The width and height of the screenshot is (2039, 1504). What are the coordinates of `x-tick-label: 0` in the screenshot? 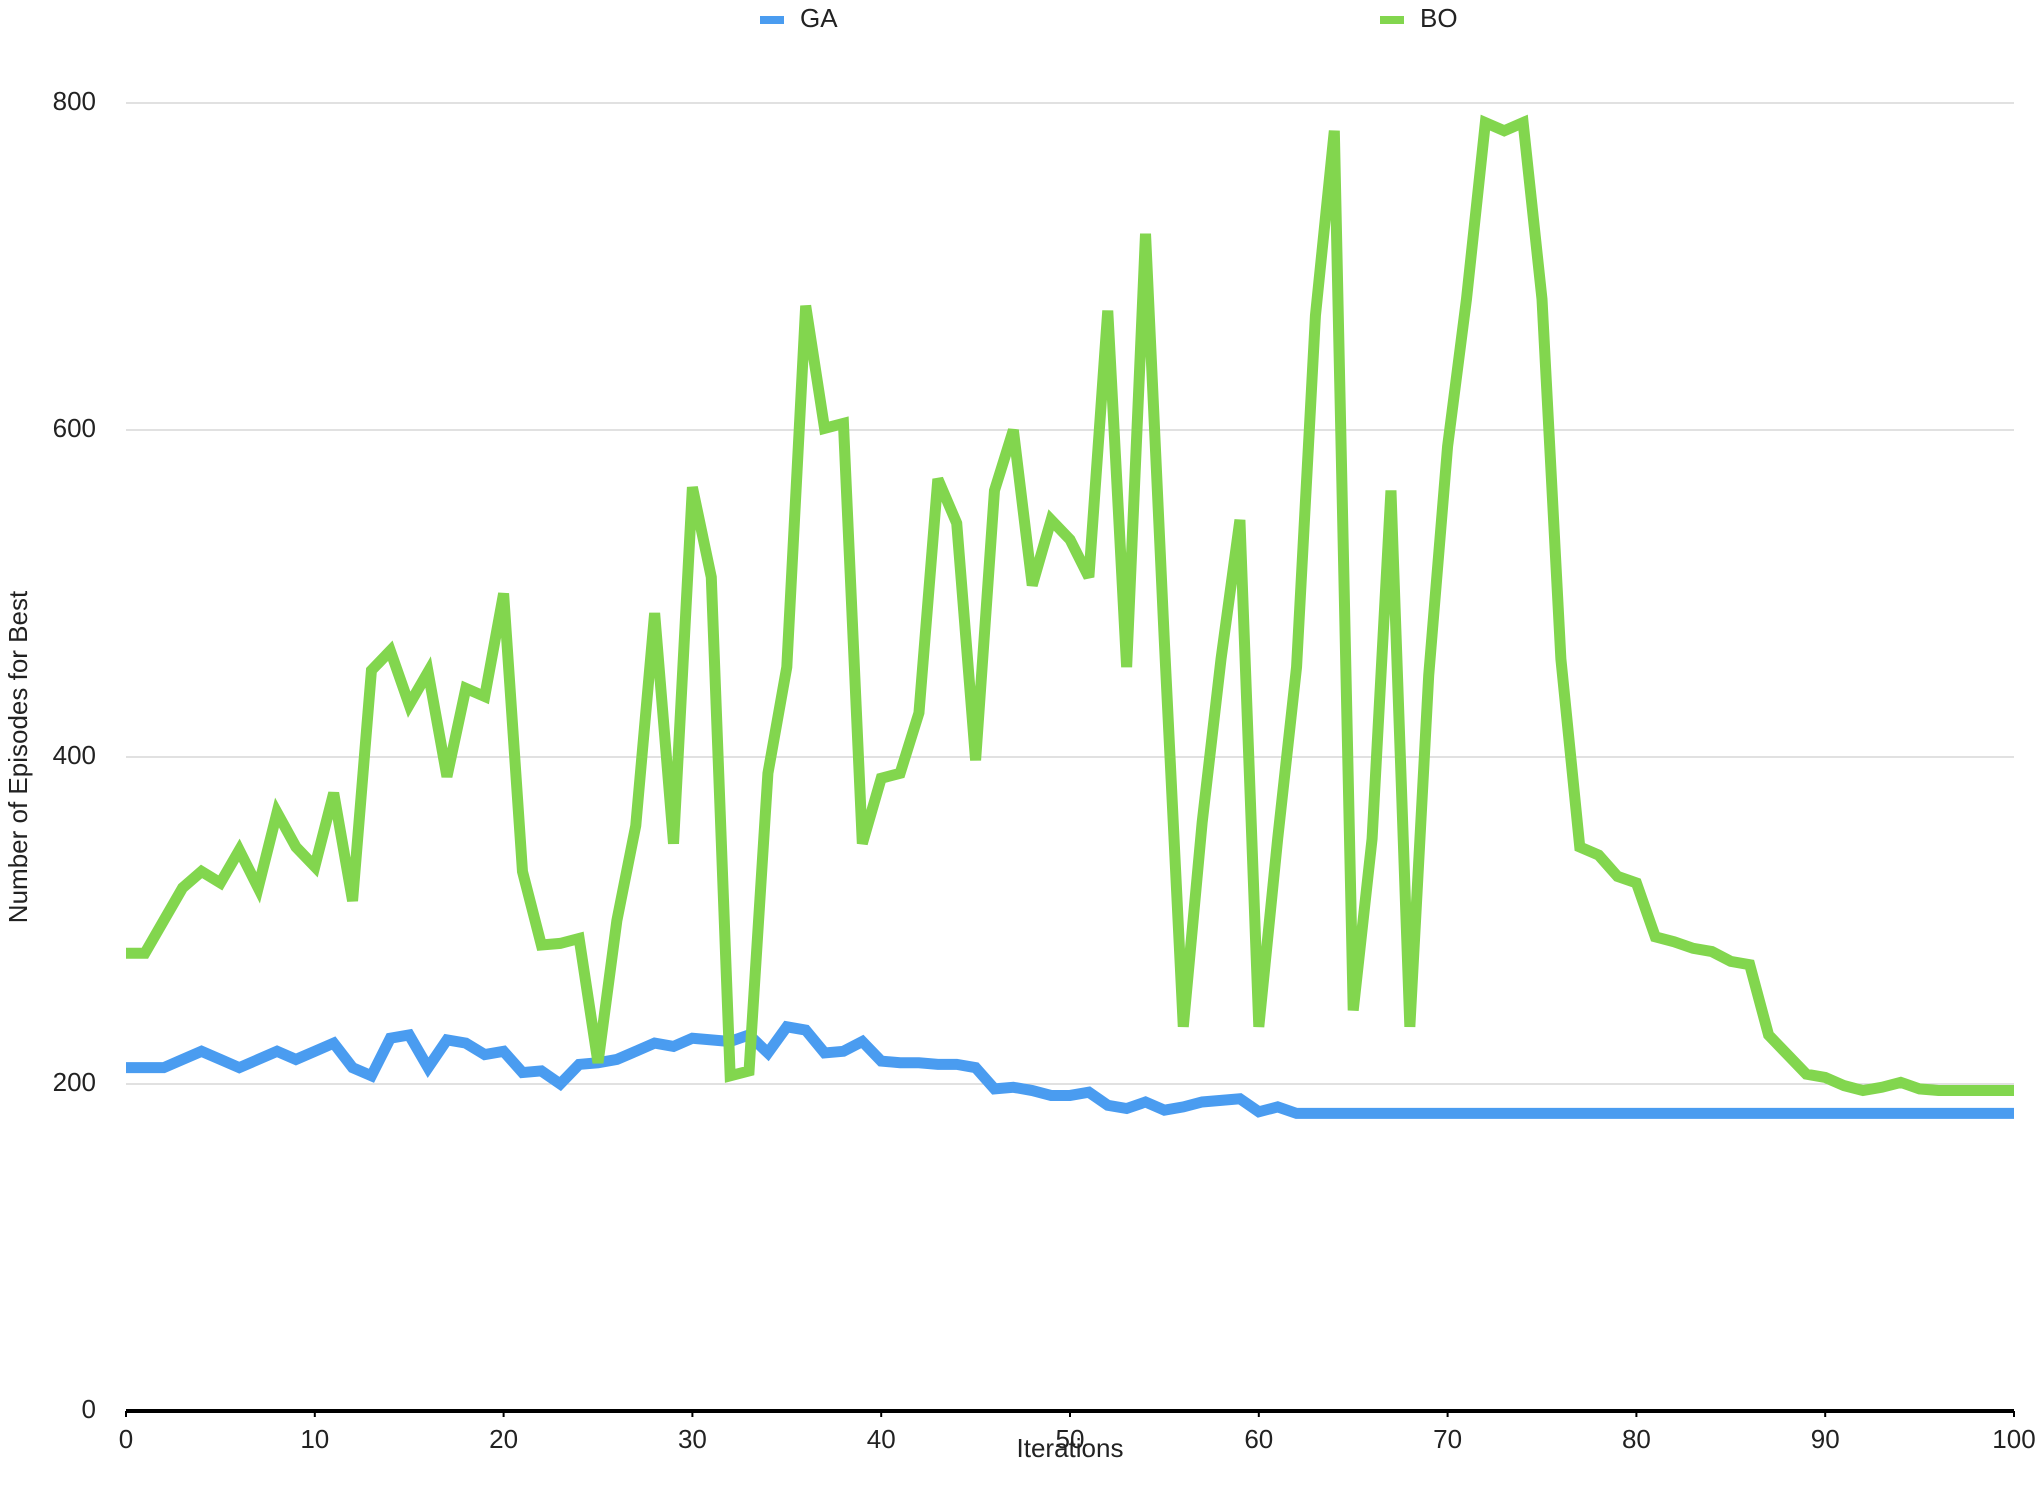 It's located at (126, 1439).